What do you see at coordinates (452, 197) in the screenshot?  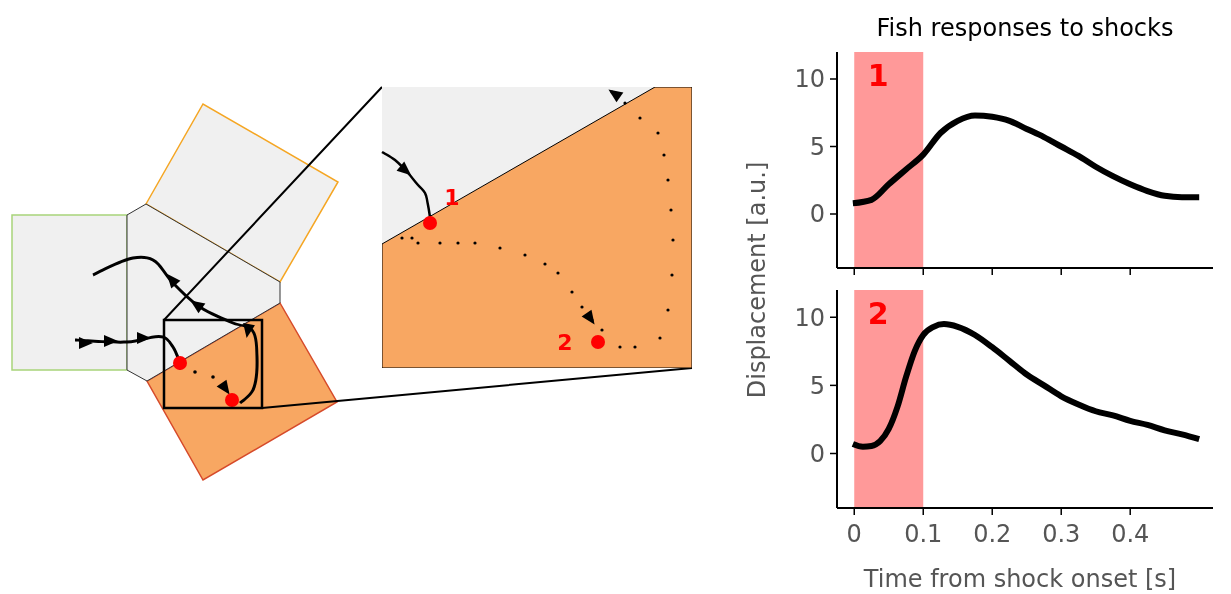 I see `text: 1` at bounding box center [452, 197].